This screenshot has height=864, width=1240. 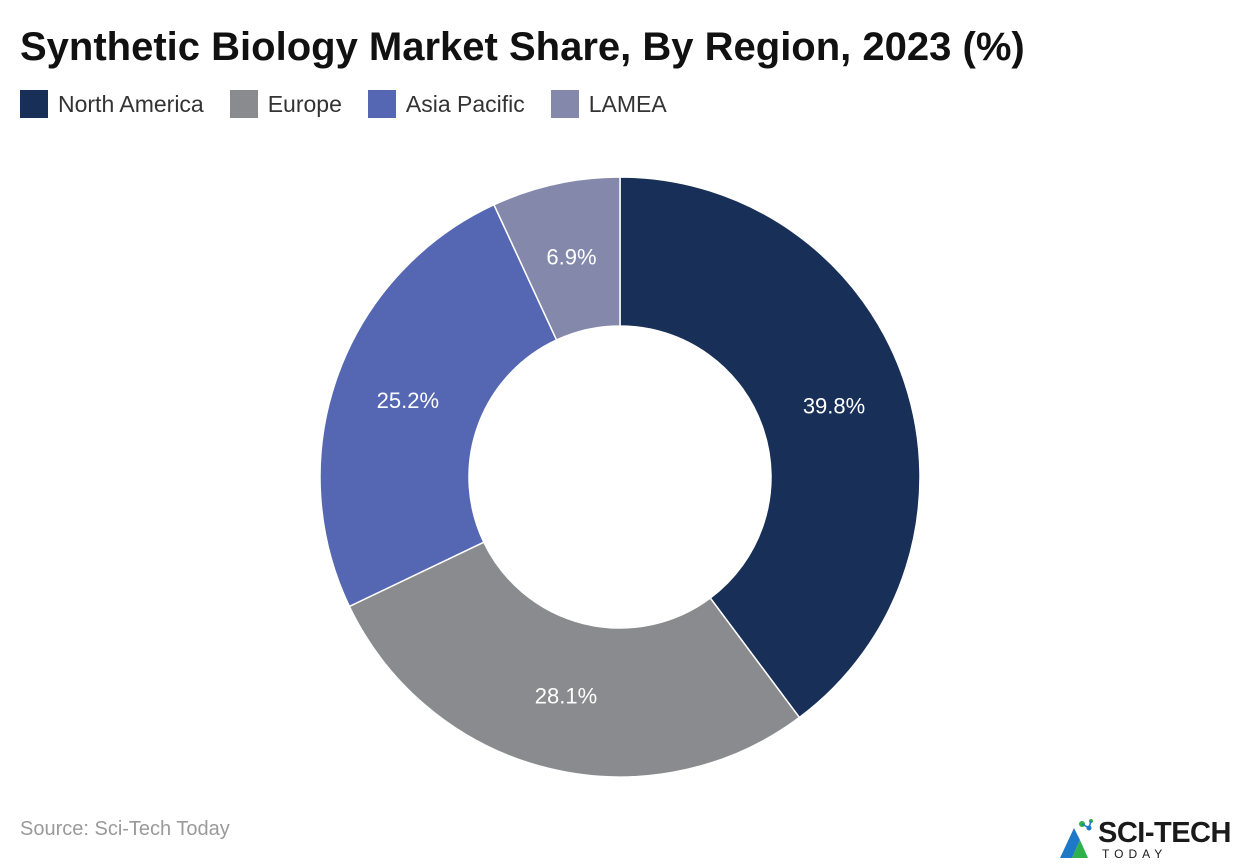 I want to click on chart-legend: North America Europe Asia Pacific LAMEA, so click(x=343, y=104).